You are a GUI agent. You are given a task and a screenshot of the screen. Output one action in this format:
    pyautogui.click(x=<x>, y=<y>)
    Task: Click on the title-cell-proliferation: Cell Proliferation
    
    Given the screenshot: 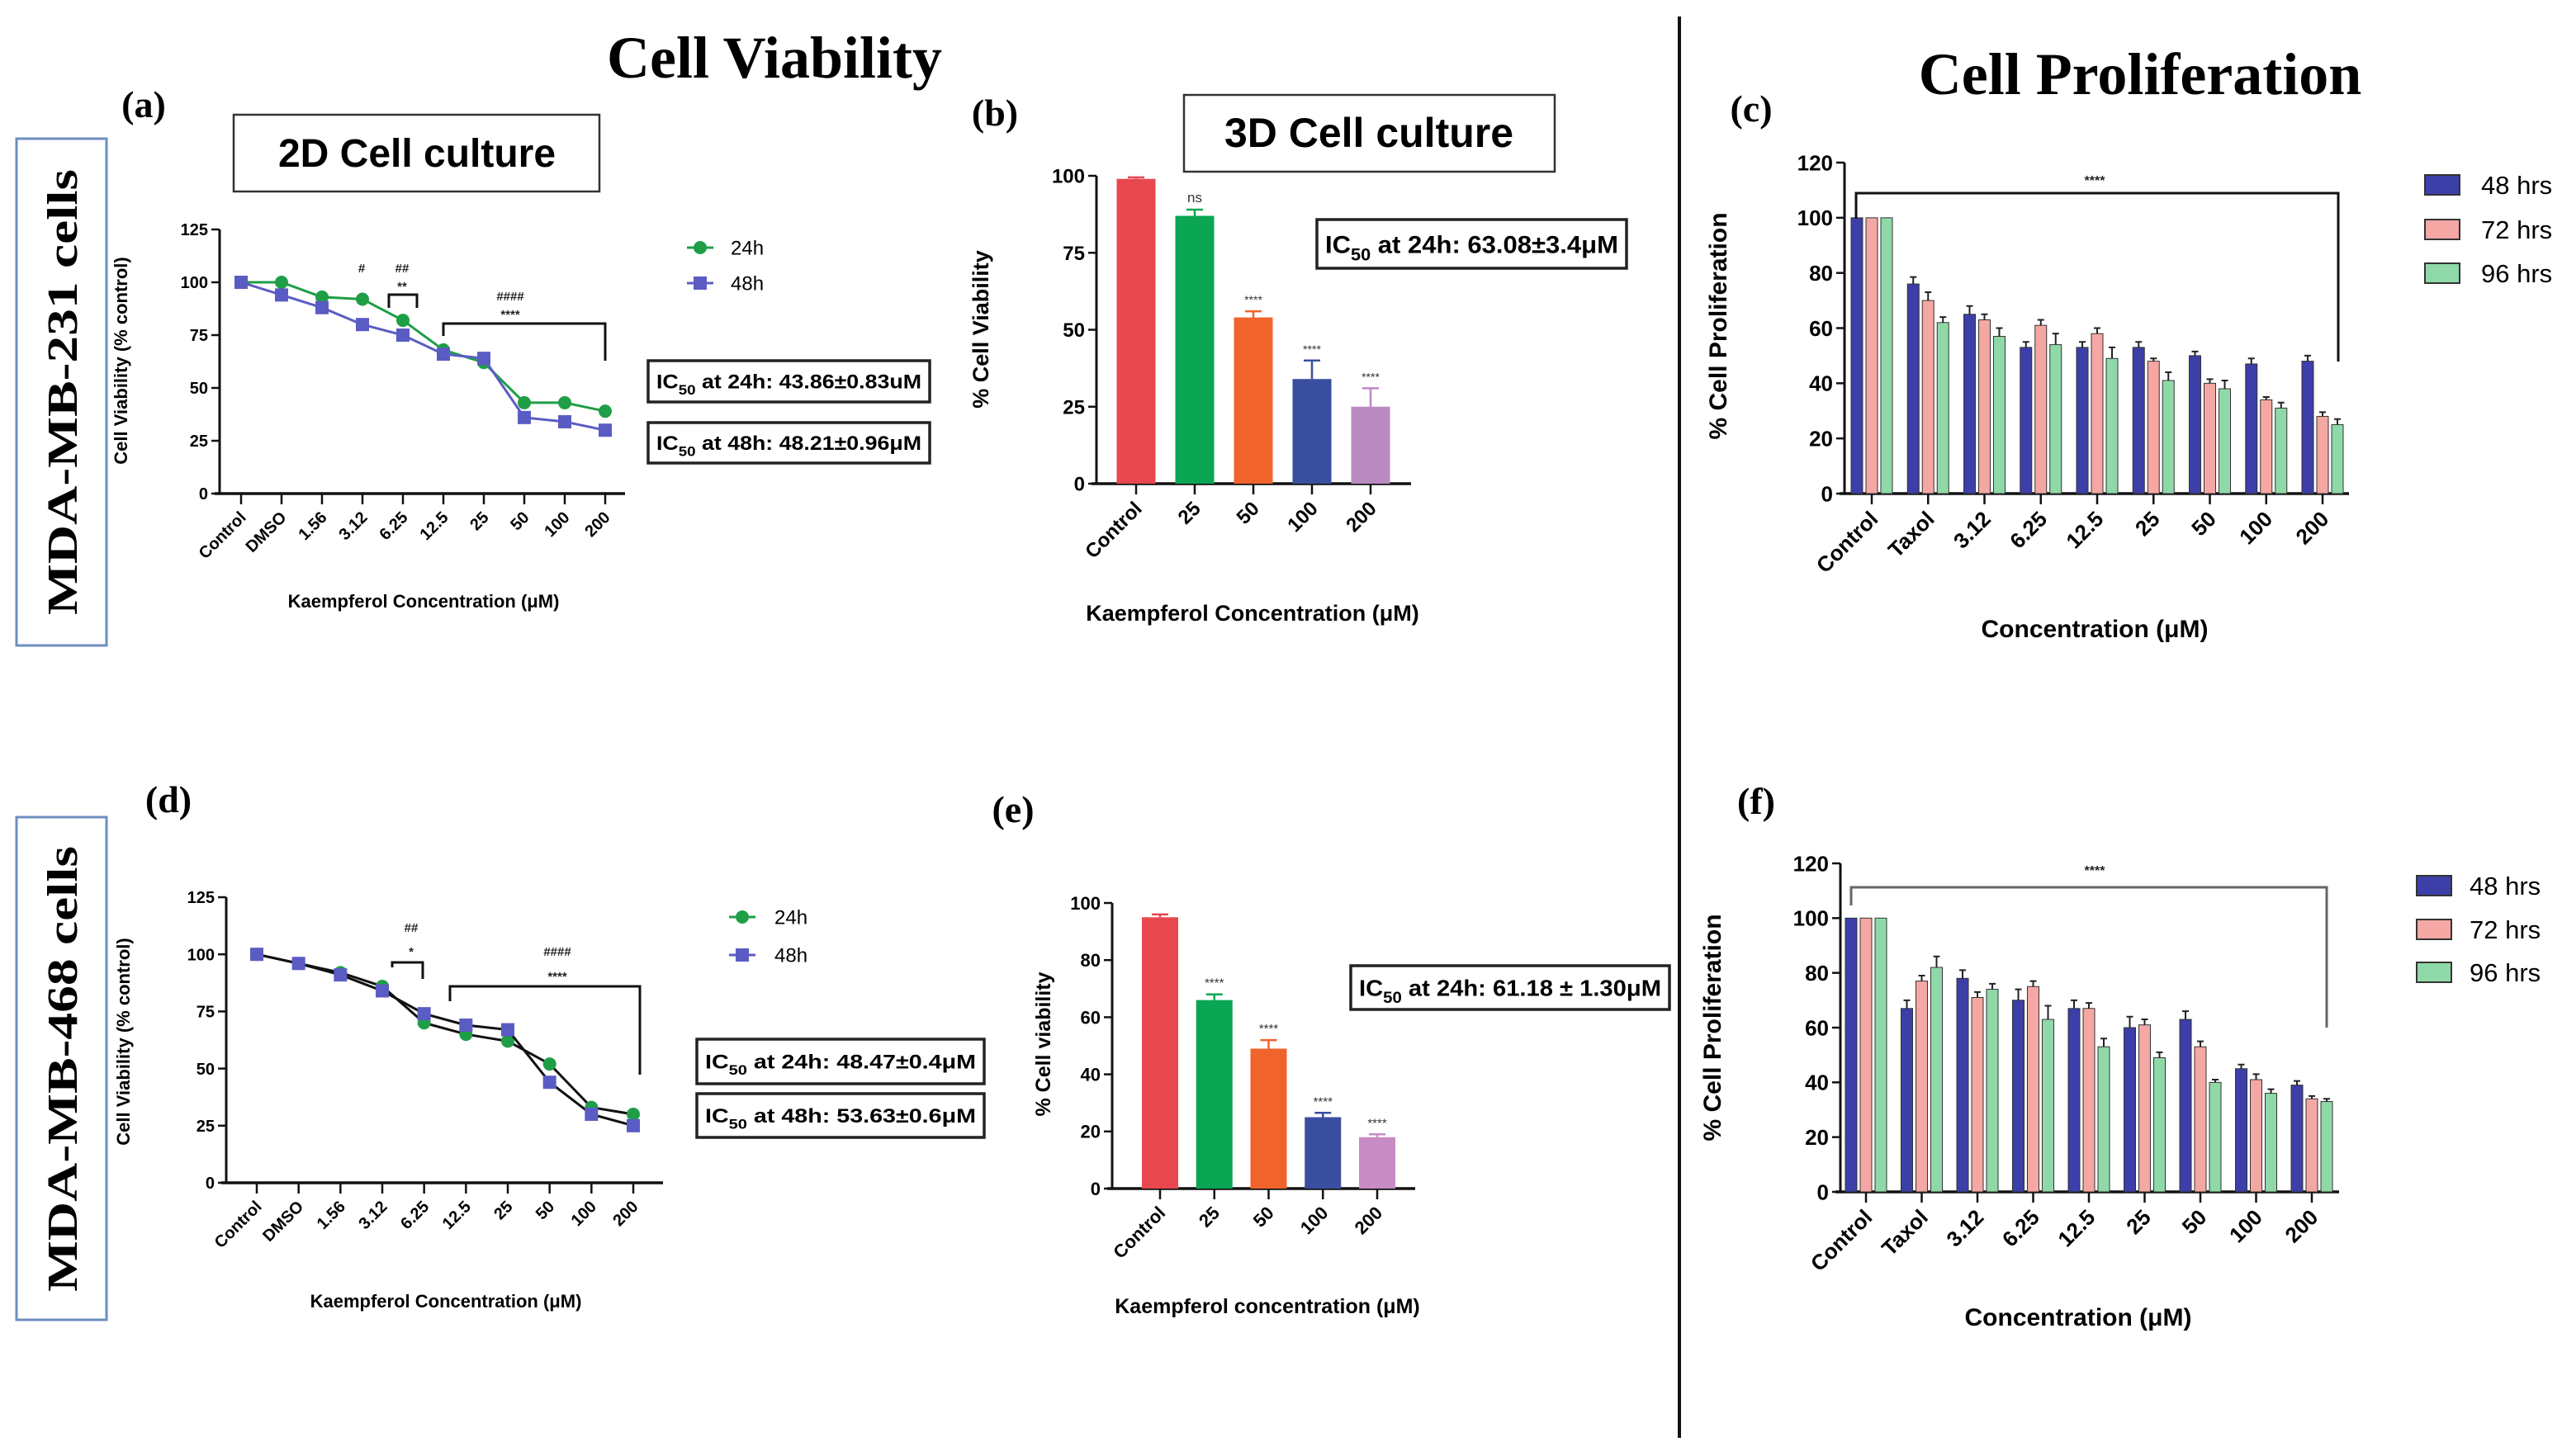 What is the action you would take?
    pyautogui.click(x=2140, y=74)
    